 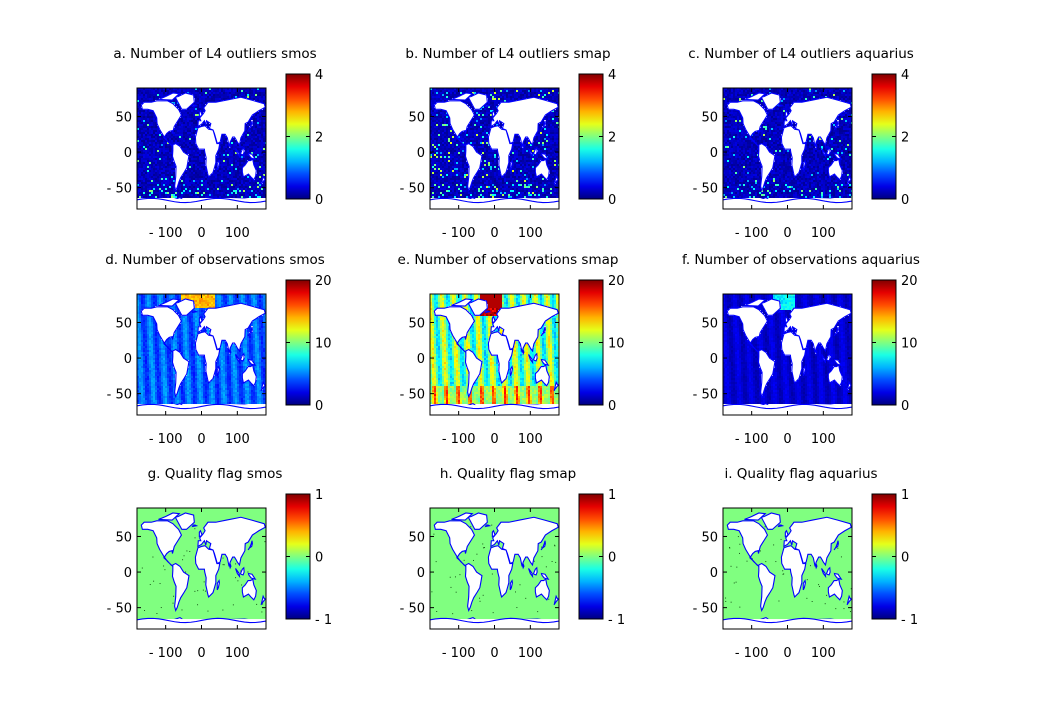 I want to click on subplot-title: d. Number of observations smos, so click(x=215, y=260).